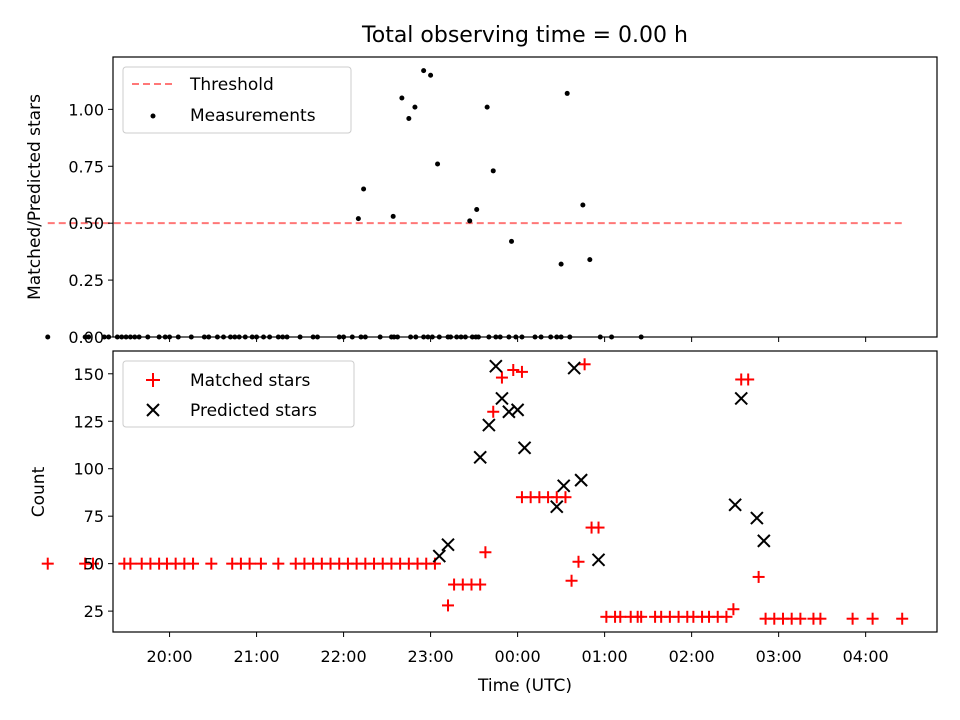 The height and width of the screenshot is (720, 960). Describe the element at coordinates (86, 280) in the screenshot. I see `top-ytick-label: 0.25` at that location.